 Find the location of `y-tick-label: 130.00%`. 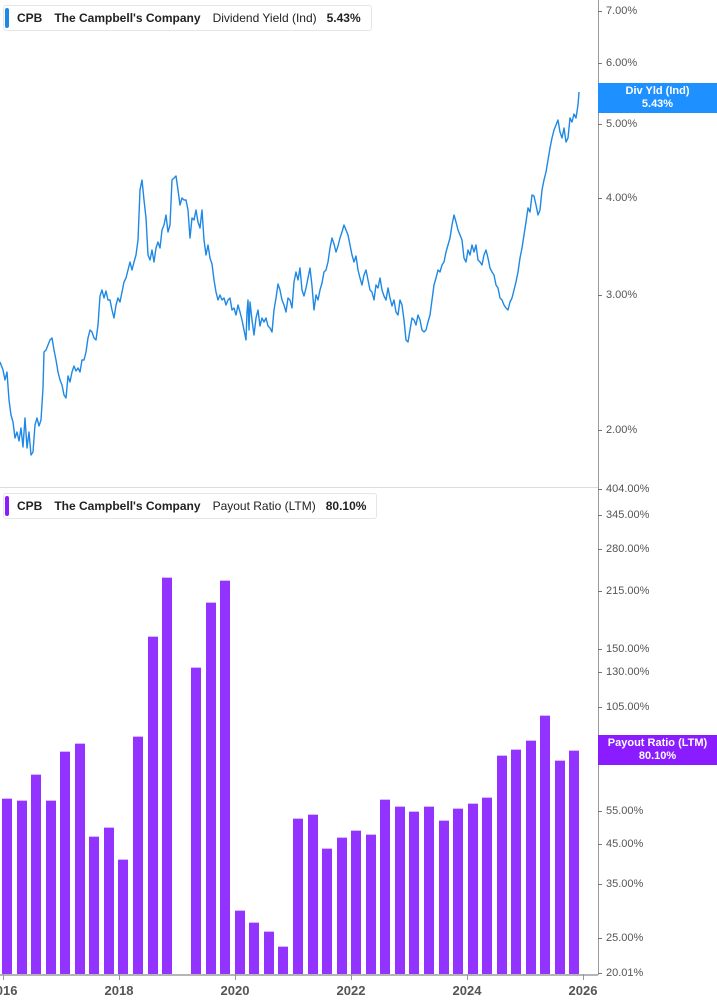

y-tick-label: 130.00% is located at coordinates (623, 672).